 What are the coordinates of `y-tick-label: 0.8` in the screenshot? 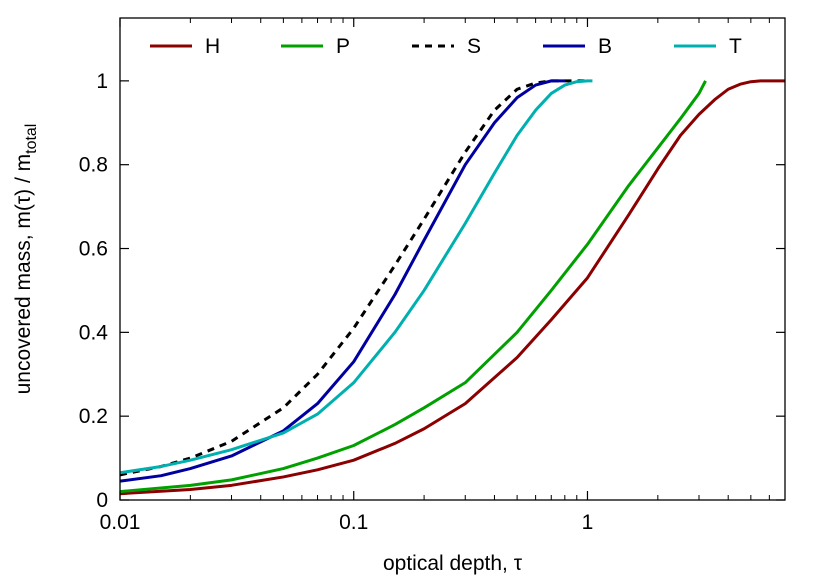 It's located at (93, 165).